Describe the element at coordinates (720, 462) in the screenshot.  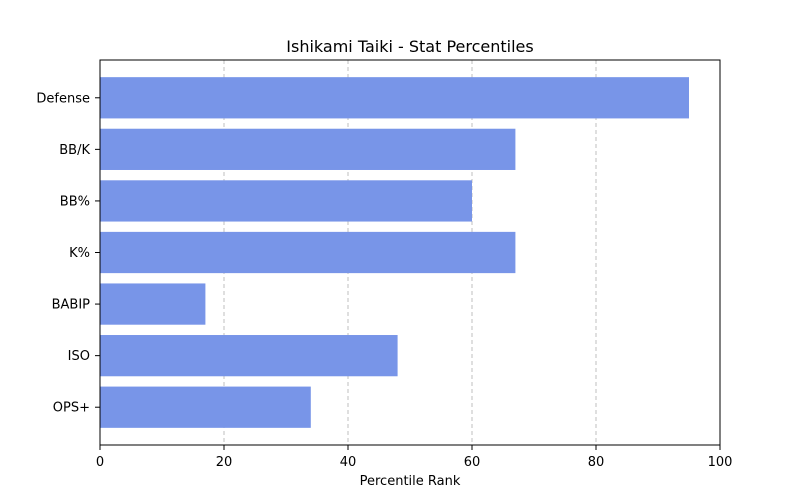
I see `x-tick-label-5: 100` at that location.